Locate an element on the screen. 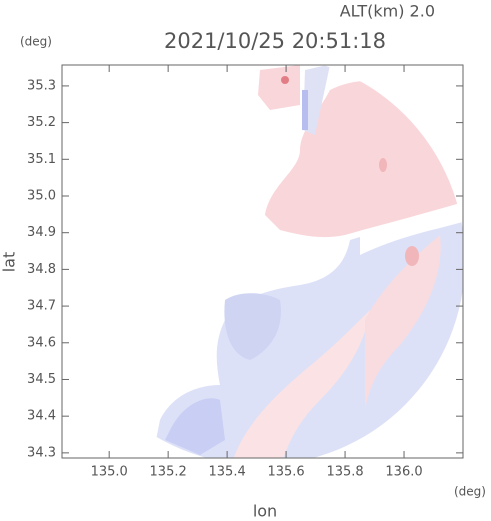 This screenshot has width=491, height=521. y-tick-label: 35.3 is located at coordinates (41, 85).